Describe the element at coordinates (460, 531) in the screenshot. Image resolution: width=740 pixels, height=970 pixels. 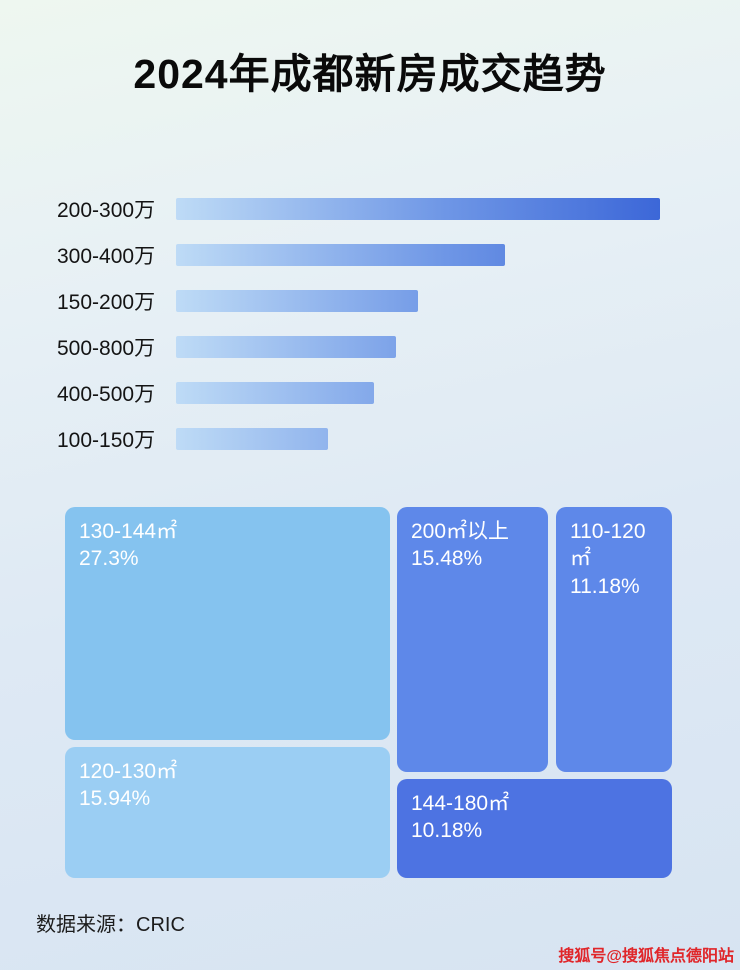
I see `treemap-block-label: 200㎡以上` at that location.